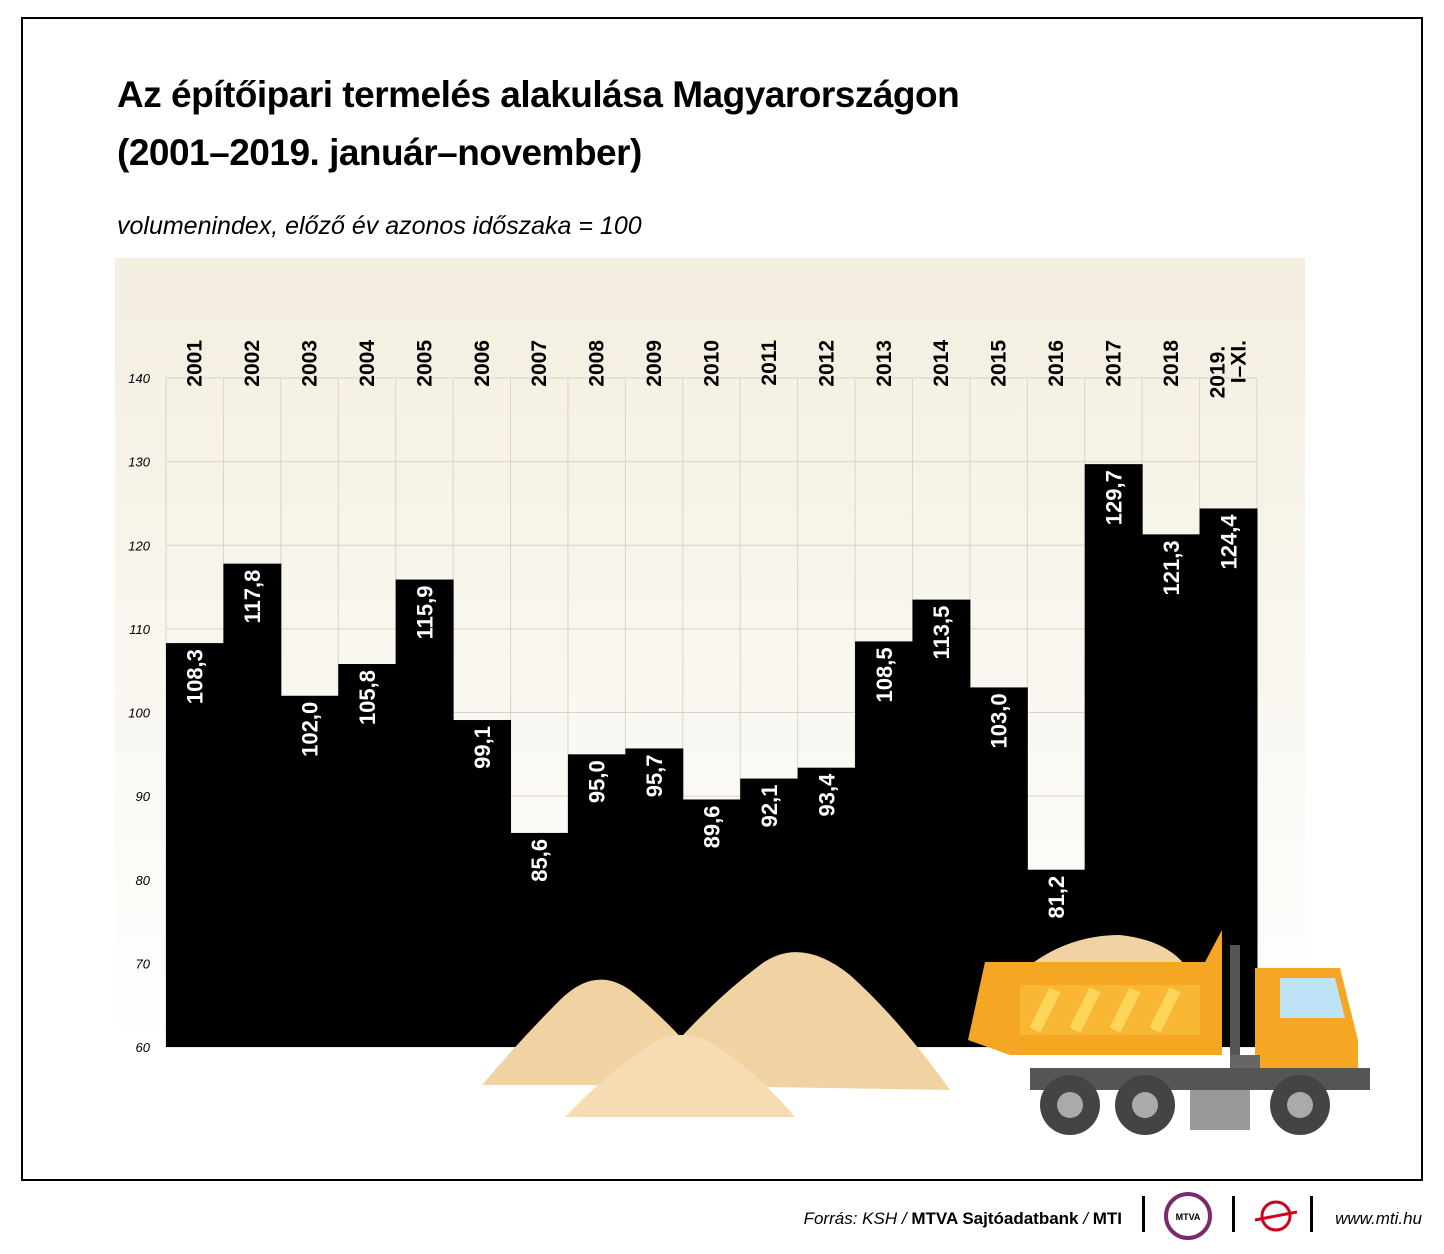 The image size is (1444, 1254). I want to click on y-tick-label: 70, so click(143, 963).